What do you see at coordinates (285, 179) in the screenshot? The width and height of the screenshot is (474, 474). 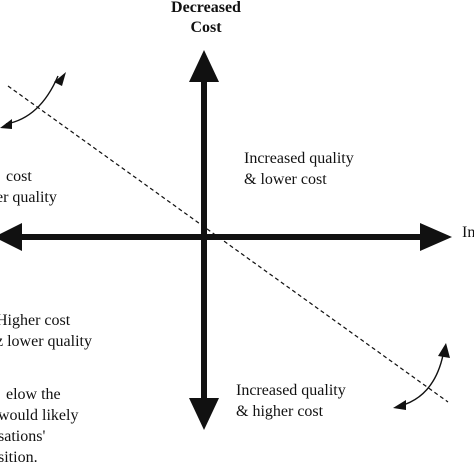 I see `quadrant-top-right-line2: & lower cost` at bounding box center [285, 179].